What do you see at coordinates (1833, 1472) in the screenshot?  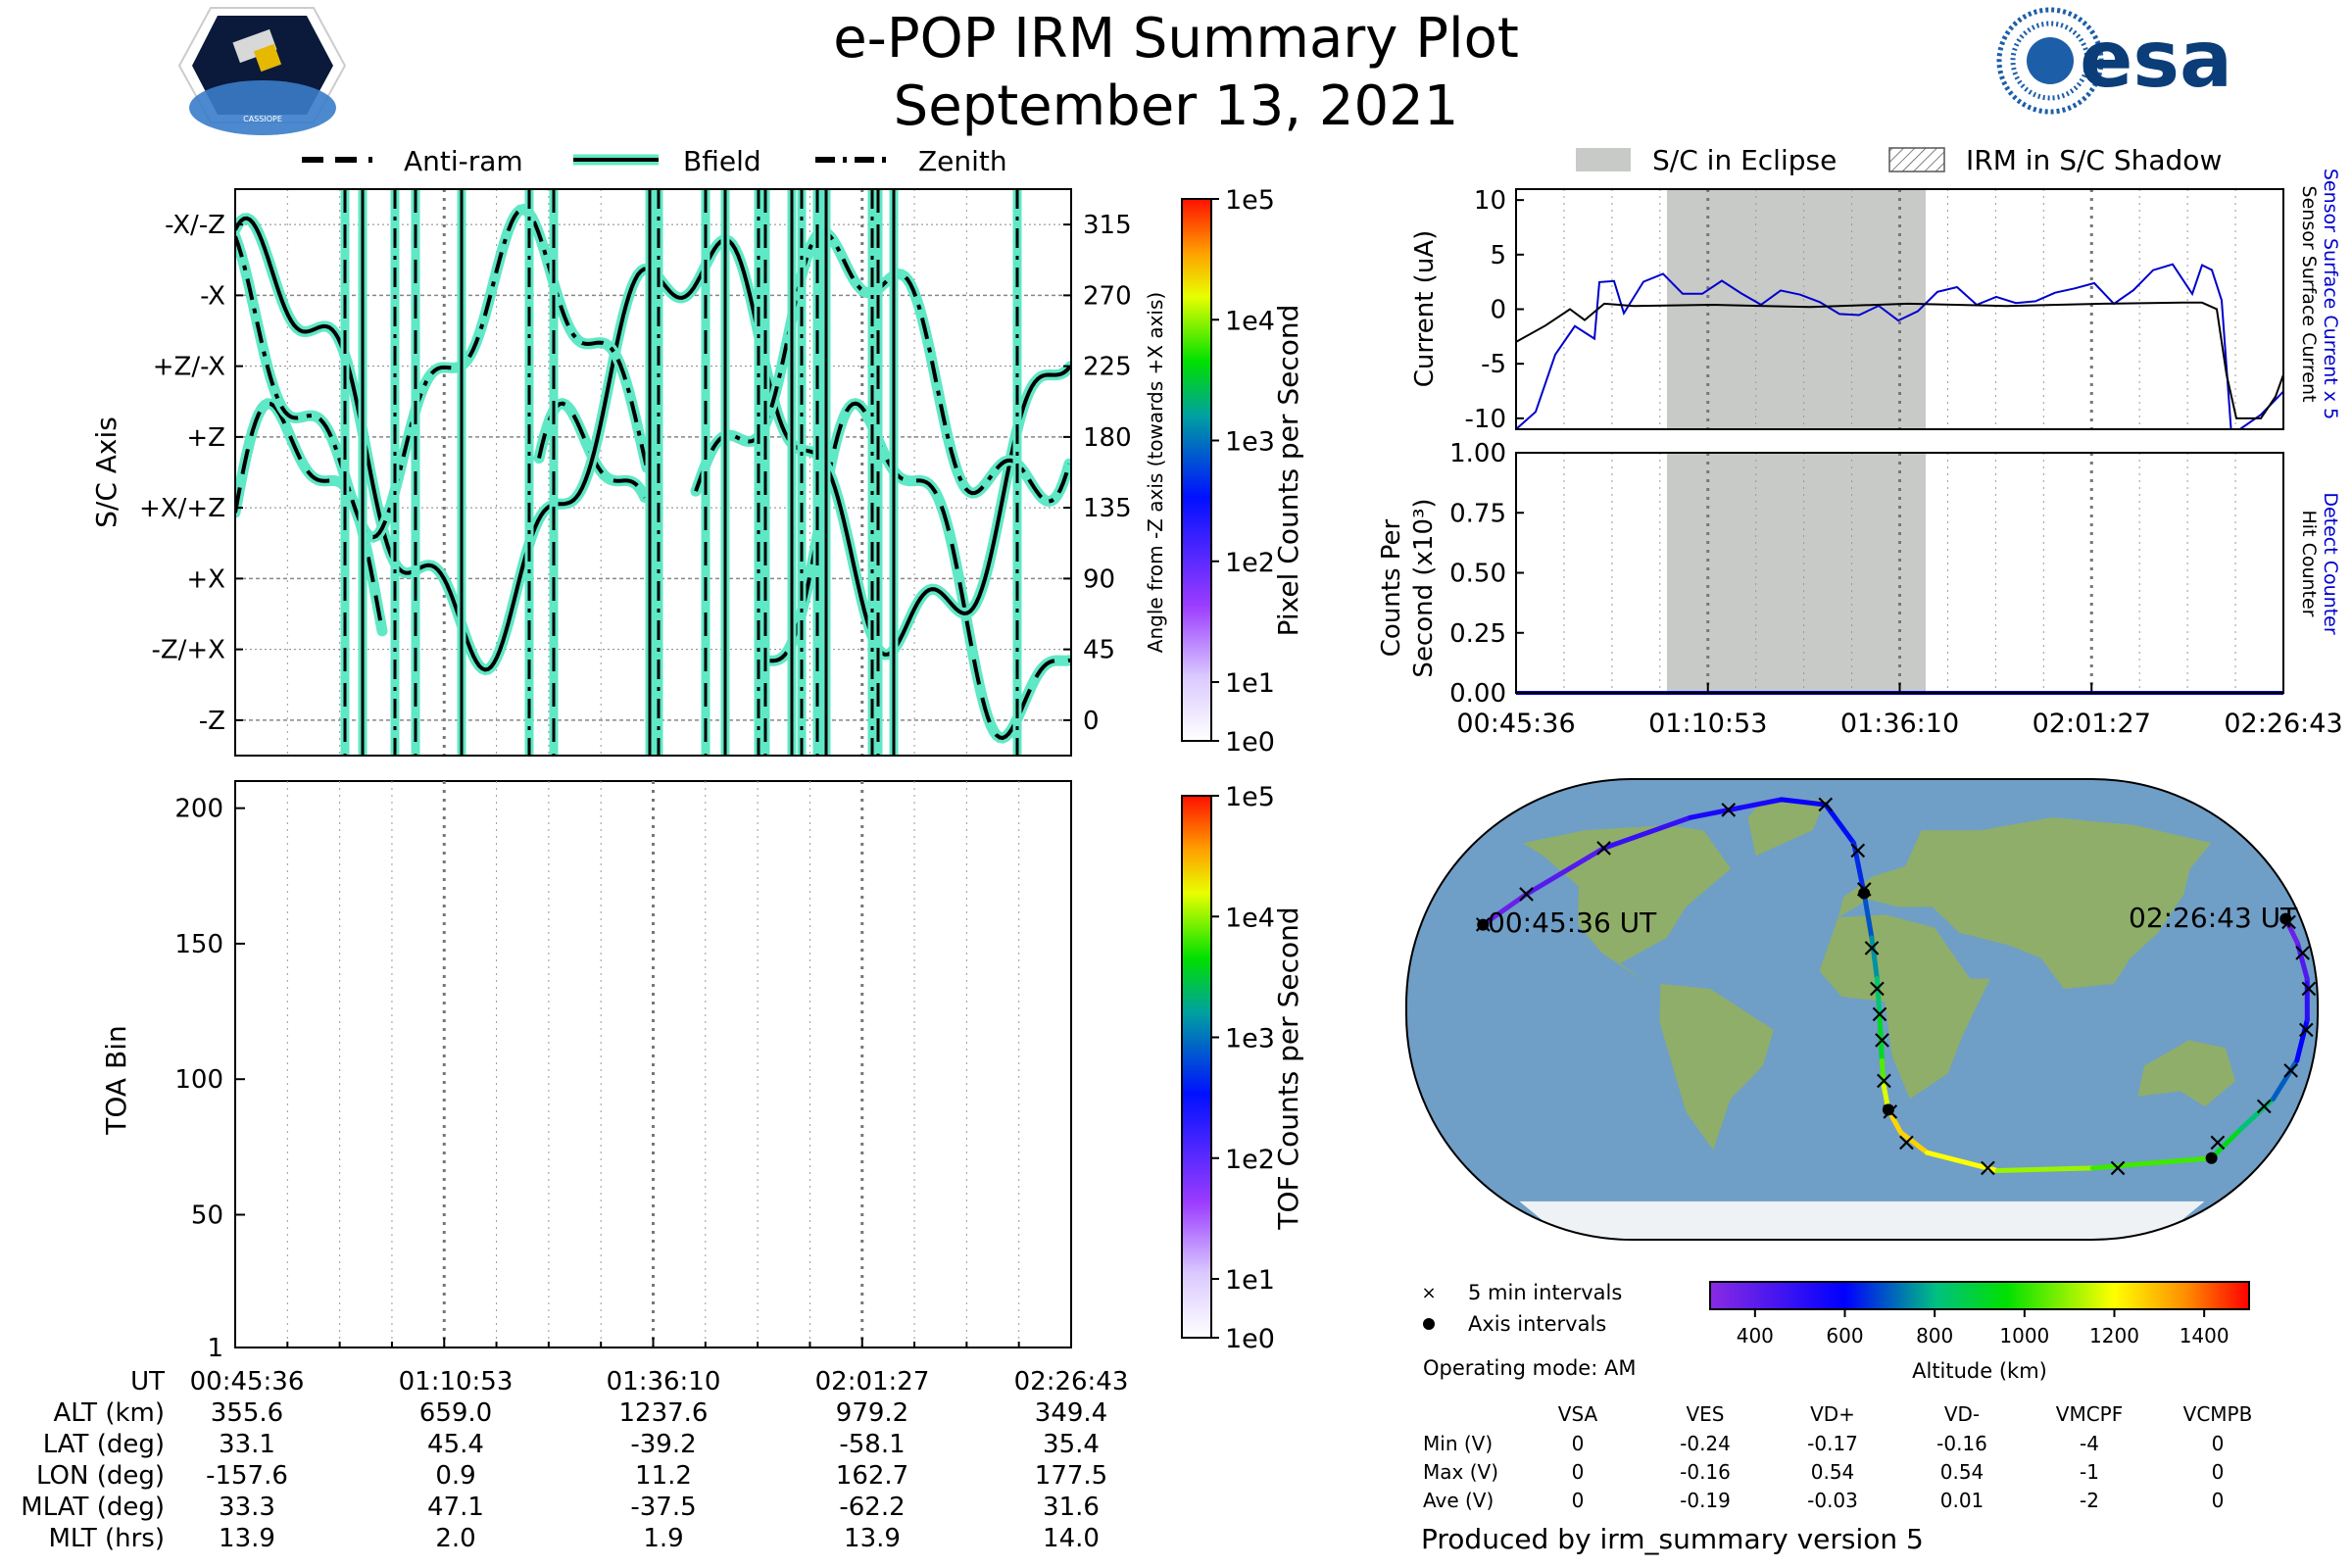 I see `voltage-cell: 0.54` at bounding box center [1833, 1472].